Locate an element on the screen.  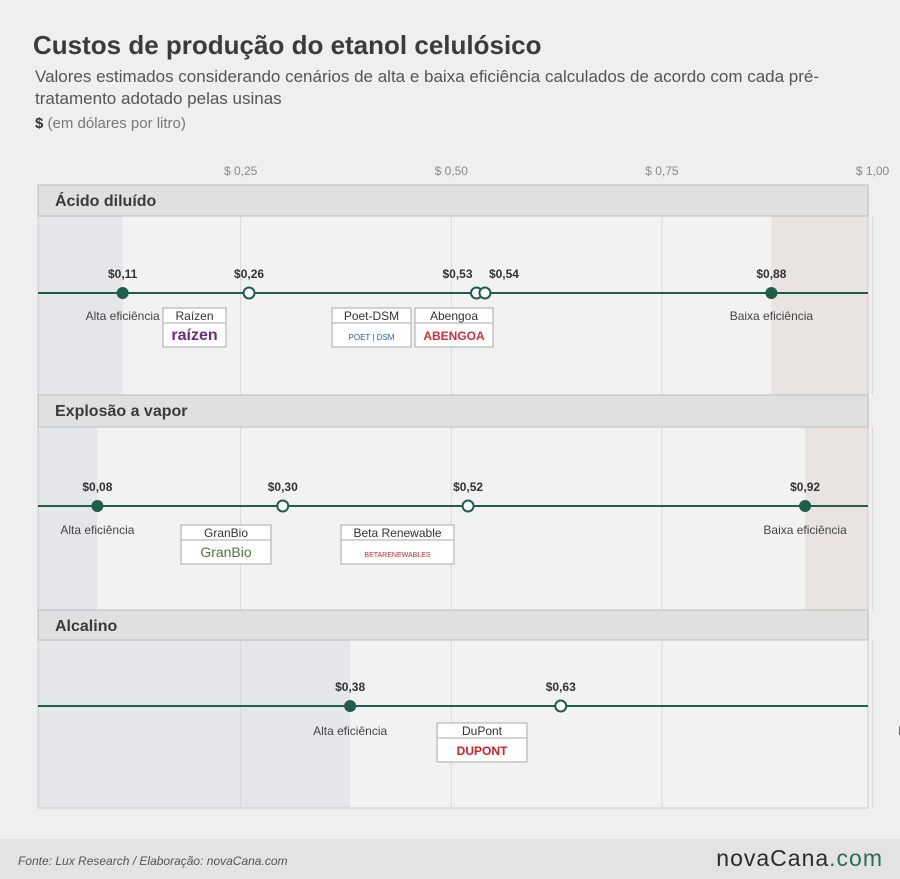
company-name: Raízen is located at coordinates (194, 316).